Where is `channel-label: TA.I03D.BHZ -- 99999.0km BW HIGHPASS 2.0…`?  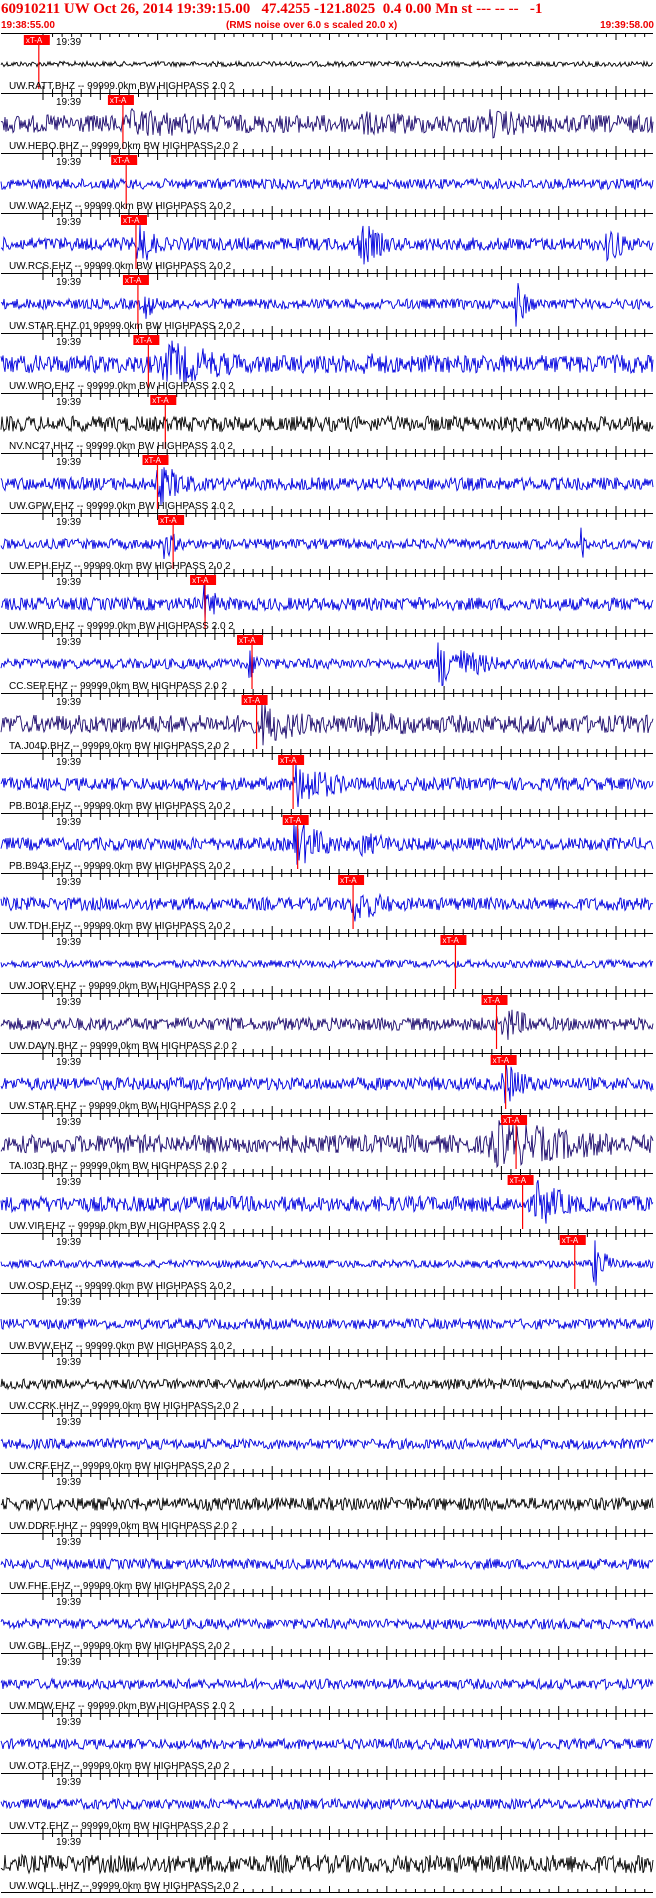
channel-label: TA.I03D.BHZ -- 99999.0km BW HIGHPASS 2.0… is located at coordinates (118, 1166).